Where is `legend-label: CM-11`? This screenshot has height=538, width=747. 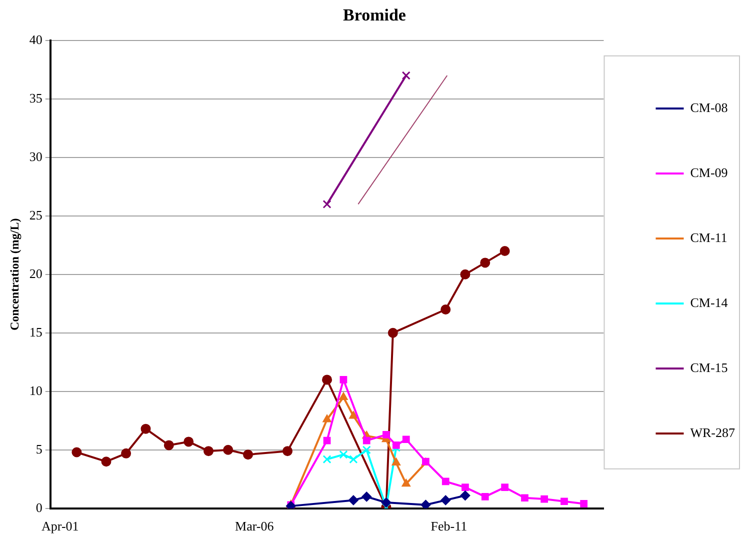 legend-label: CM-11 is located at coordinates (709, 237).